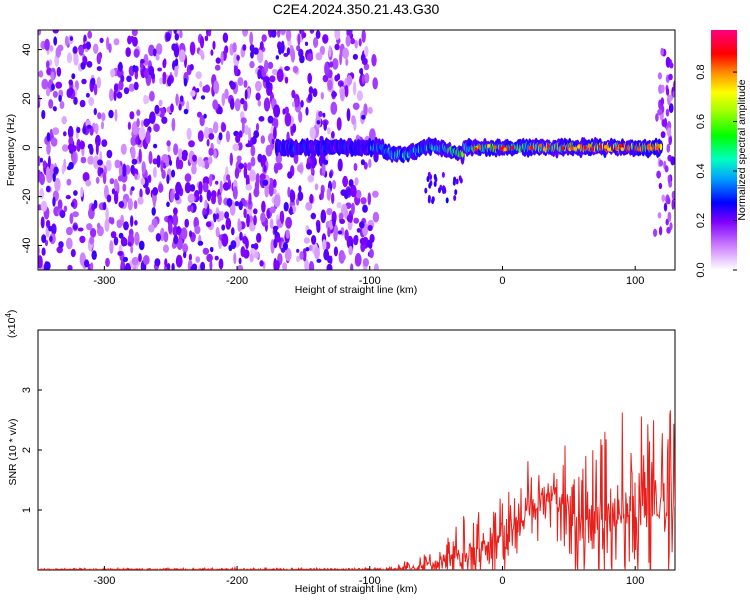  What do you see at coordinates (11, 324) in the screenshot?
I see `snr-multiplier: (x104)` at bounding box center [11, 324].